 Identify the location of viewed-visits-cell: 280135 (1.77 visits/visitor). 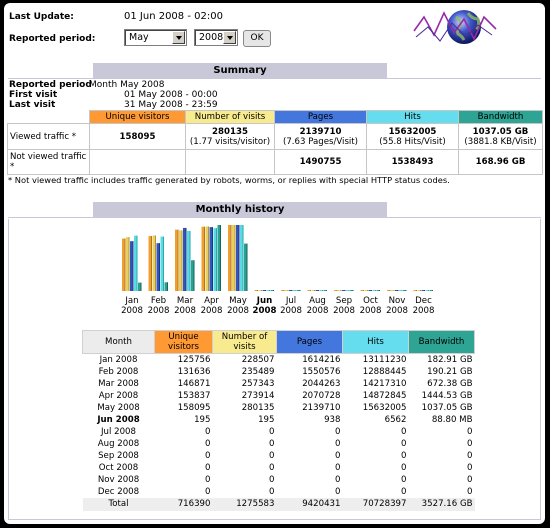
(230, 136).